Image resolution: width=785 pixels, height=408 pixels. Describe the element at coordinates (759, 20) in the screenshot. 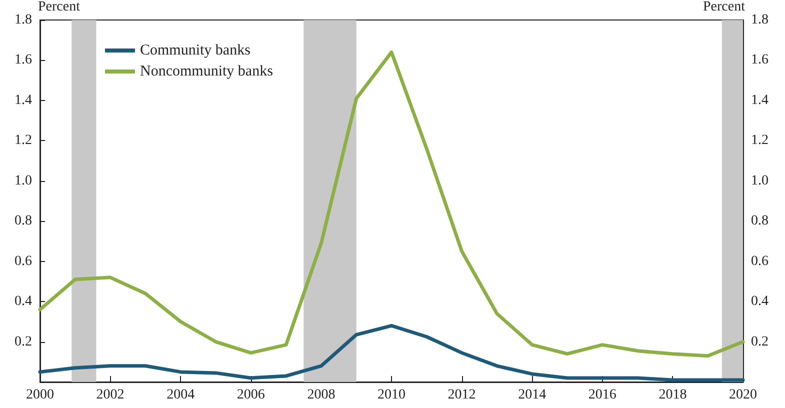

I see `y2-tick-label: 1.8` at that location.